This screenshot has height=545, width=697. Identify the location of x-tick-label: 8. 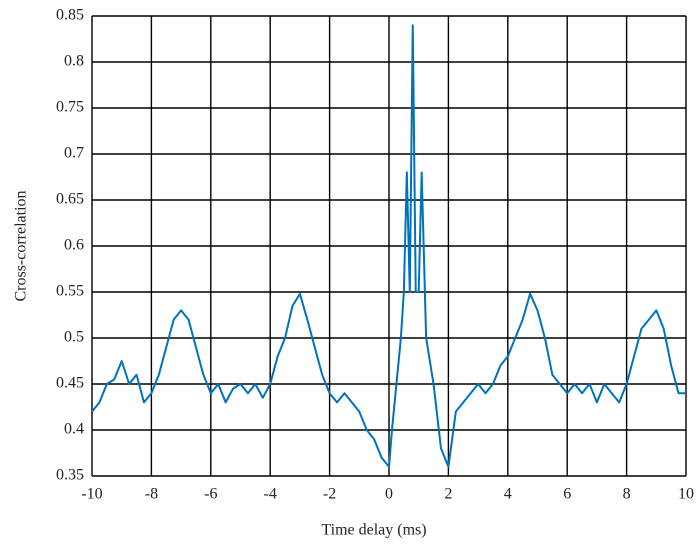
(627, 494).